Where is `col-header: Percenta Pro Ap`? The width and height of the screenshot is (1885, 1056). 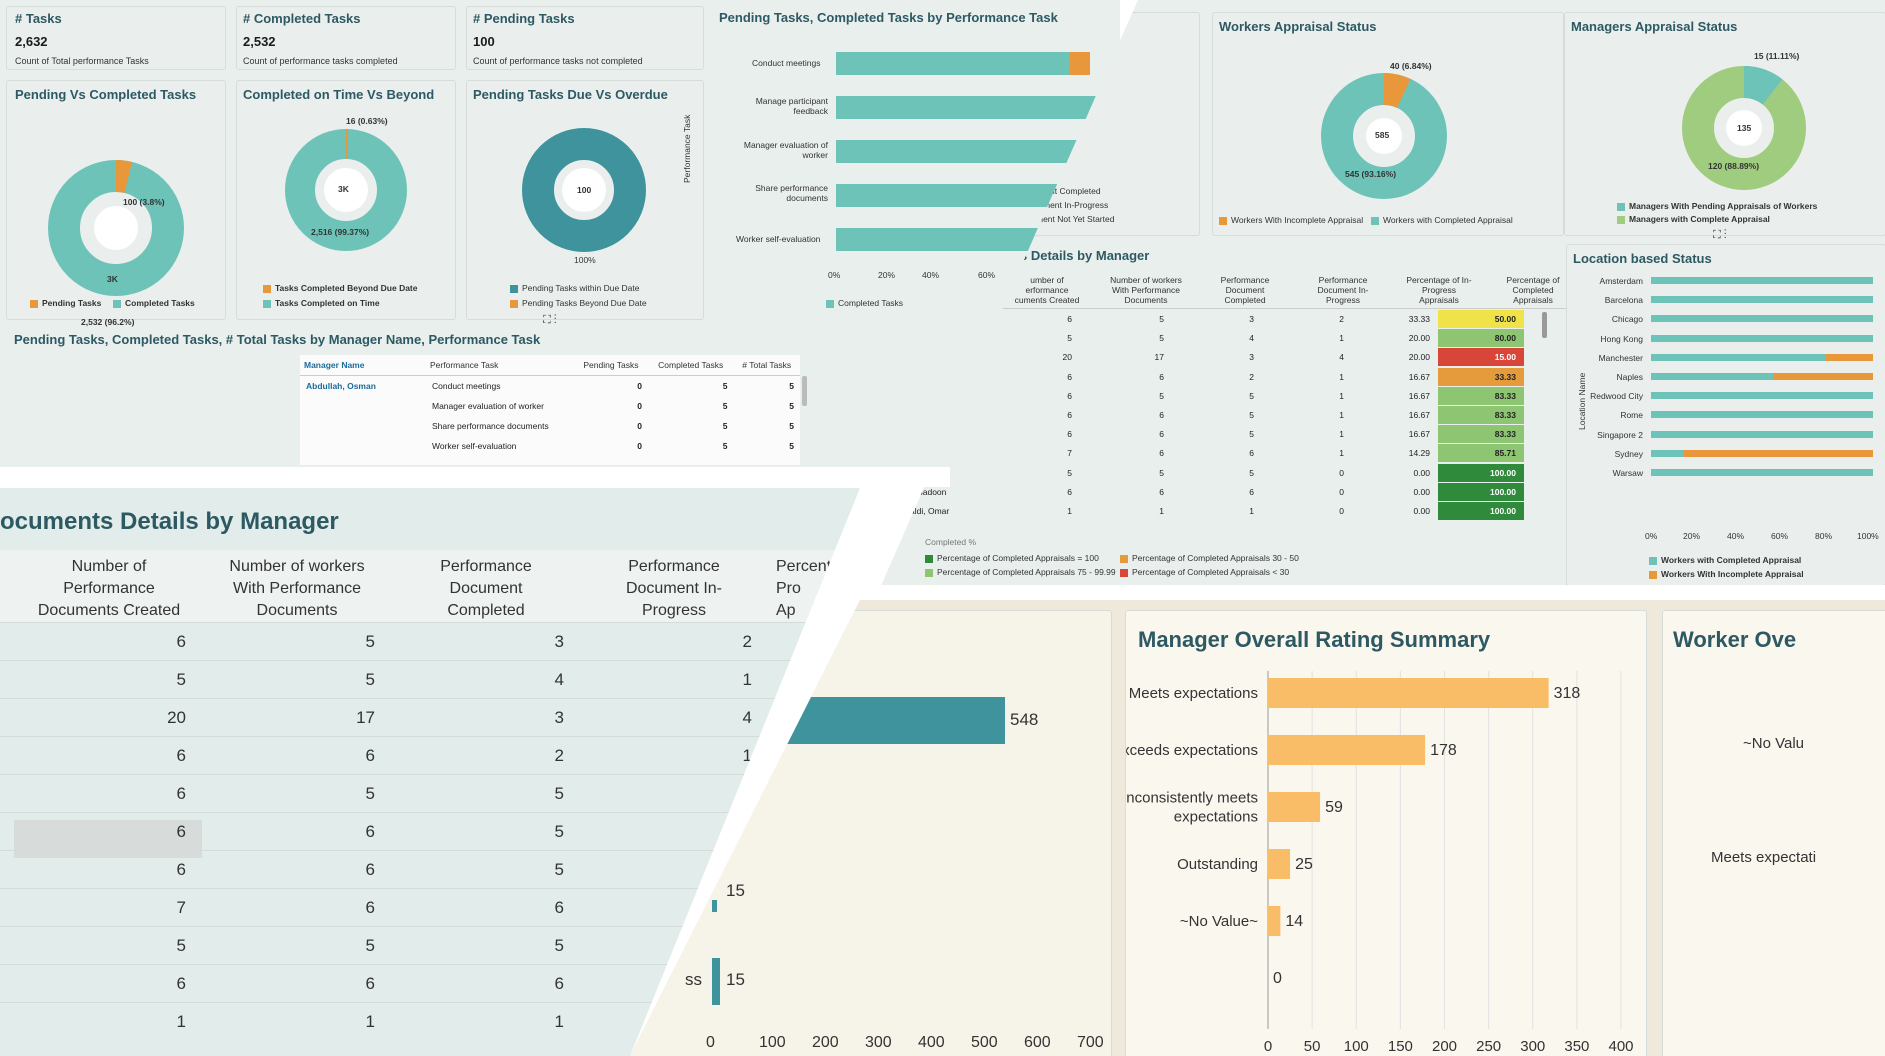 col-header: Percenta Pro Ap is located at coordinates (808, 588).